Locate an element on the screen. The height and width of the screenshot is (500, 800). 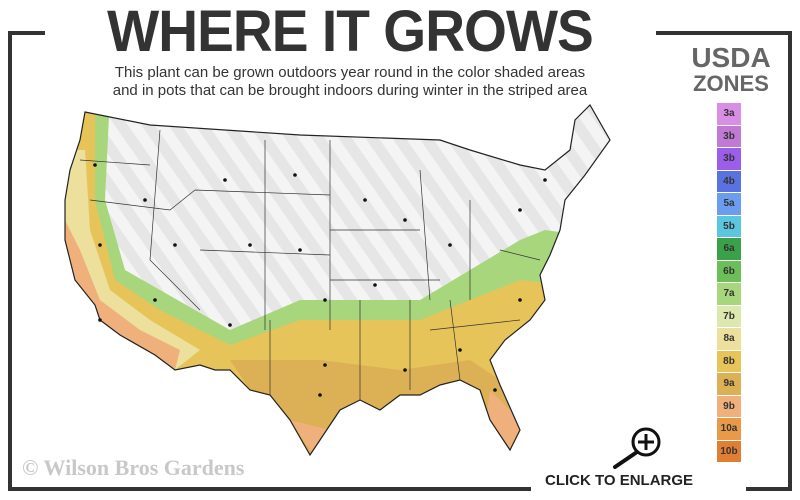
legend-title: USDA ZONES is located at coordinates (731, 70).